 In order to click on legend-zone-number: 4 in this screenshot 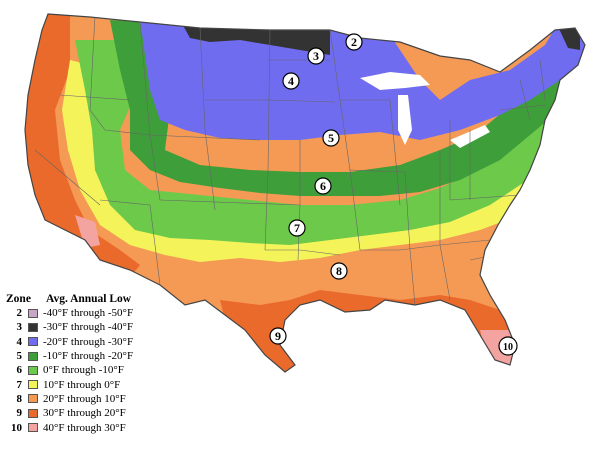, I will do `click(19, 341)`.